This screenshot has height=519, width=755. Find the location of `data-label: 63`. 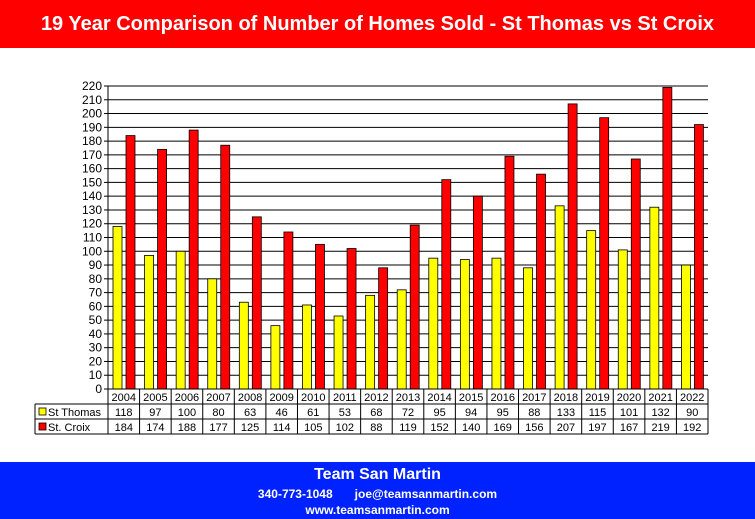

data-label: 63 is located at coordinates (250, 413).